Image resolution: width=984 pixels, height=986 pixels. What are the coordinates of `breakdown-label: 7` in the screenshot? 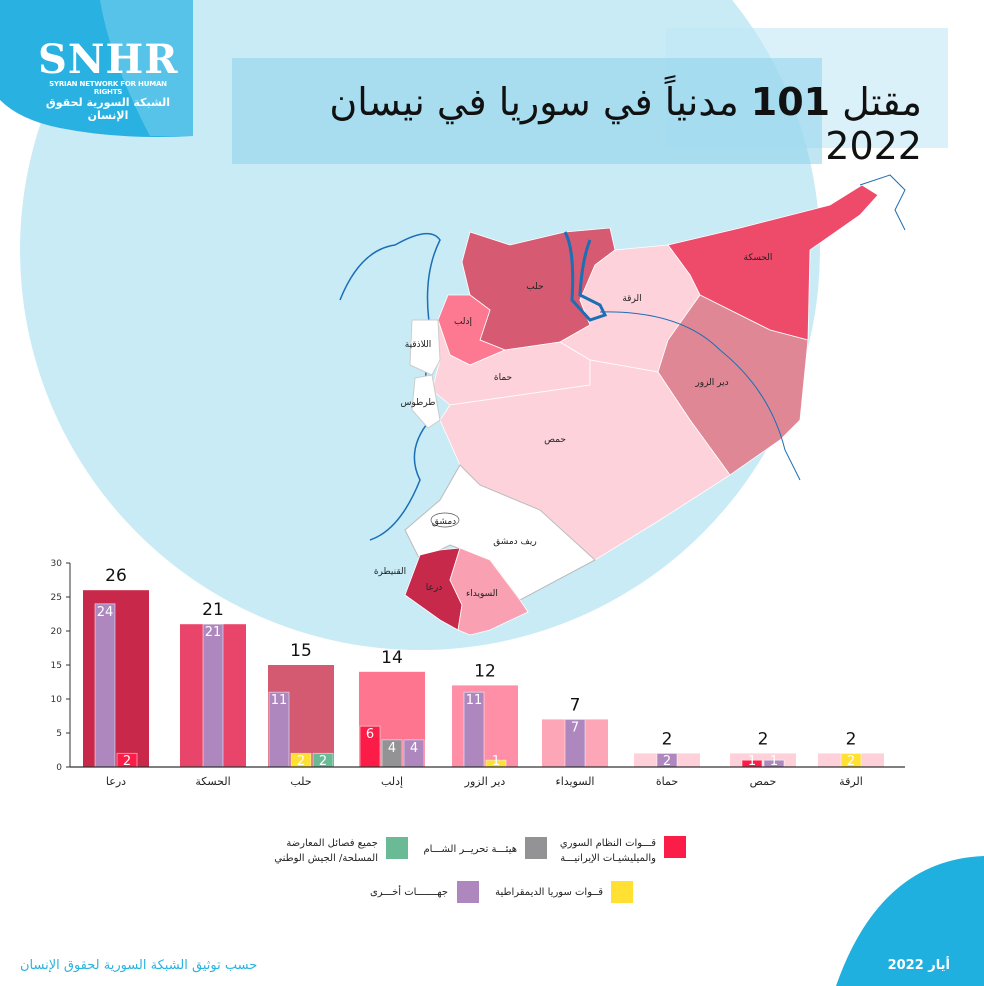 It's located at (575, 727).